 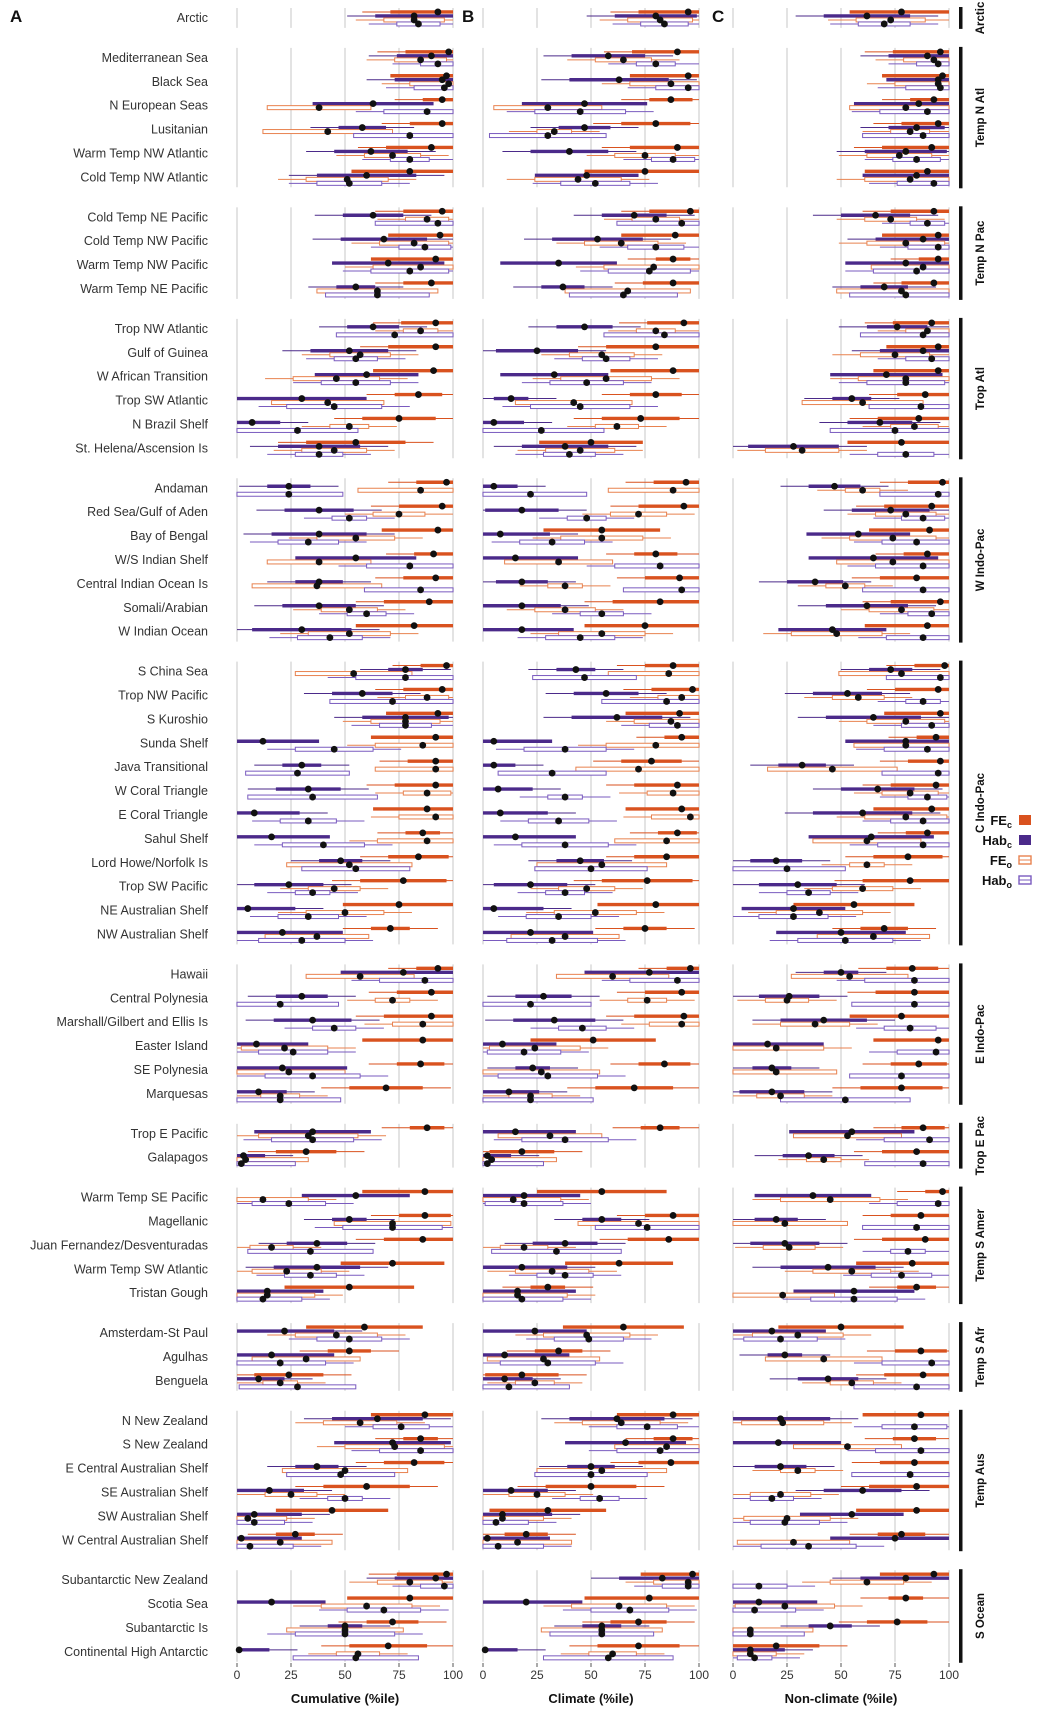 I want to click on row-label-e-central-australian-shelf: E Central Australian Shelf, so click(x=137, y=1469).